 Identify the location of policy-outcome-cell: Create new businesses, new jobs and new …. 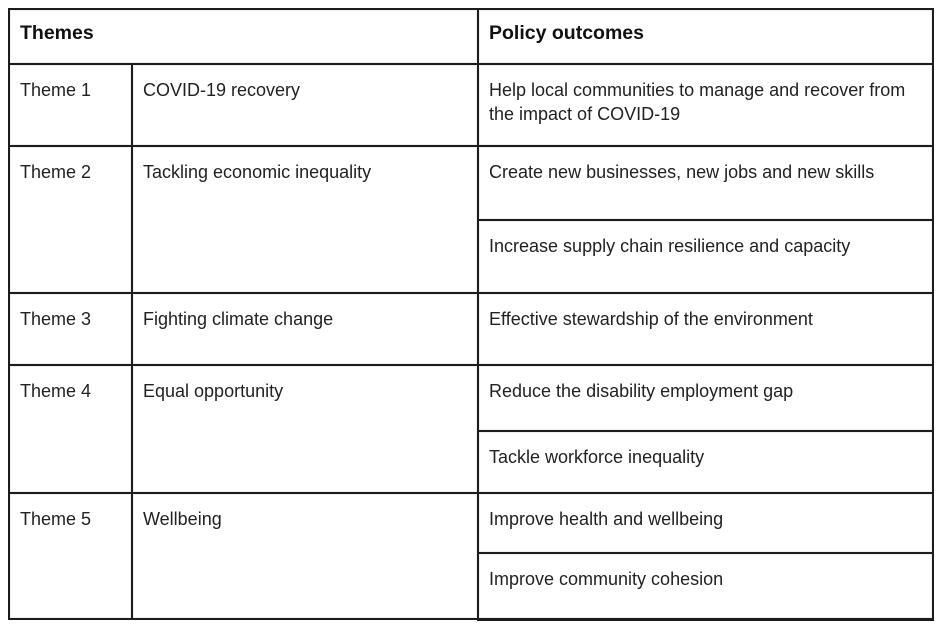
(706, 183).